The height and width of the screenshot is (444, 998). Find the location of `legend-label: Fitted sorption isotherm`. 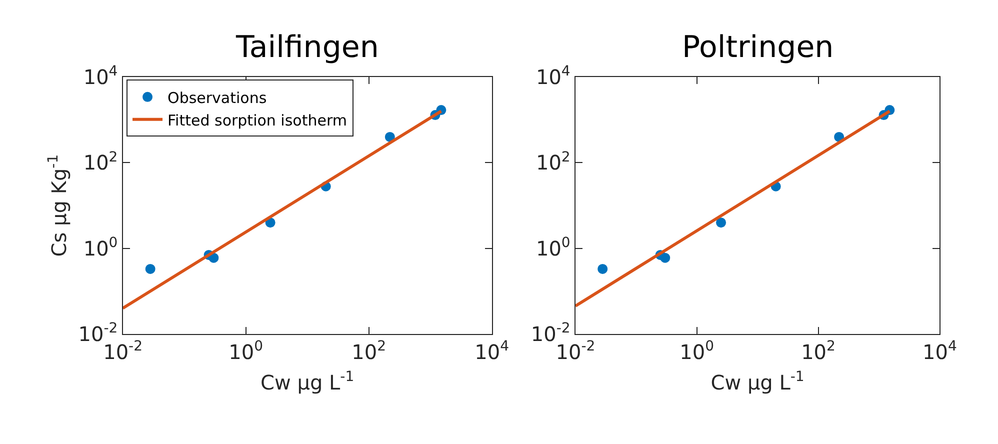

legend-label: Fitted sorption isotherm is located at coordinates (257, 120).